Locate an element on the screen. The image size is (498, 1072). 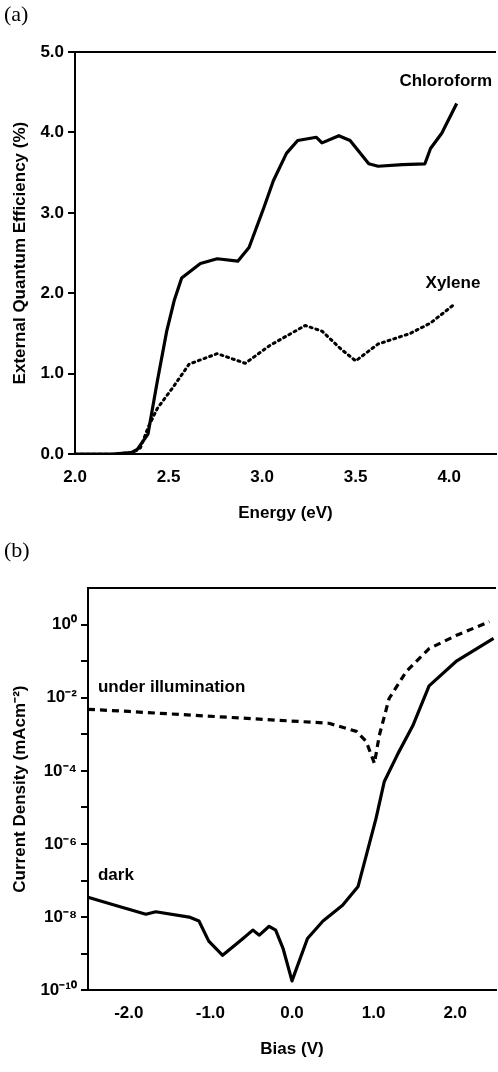
x-tick-label: 0.0 is located at coordinates (292, 1013).